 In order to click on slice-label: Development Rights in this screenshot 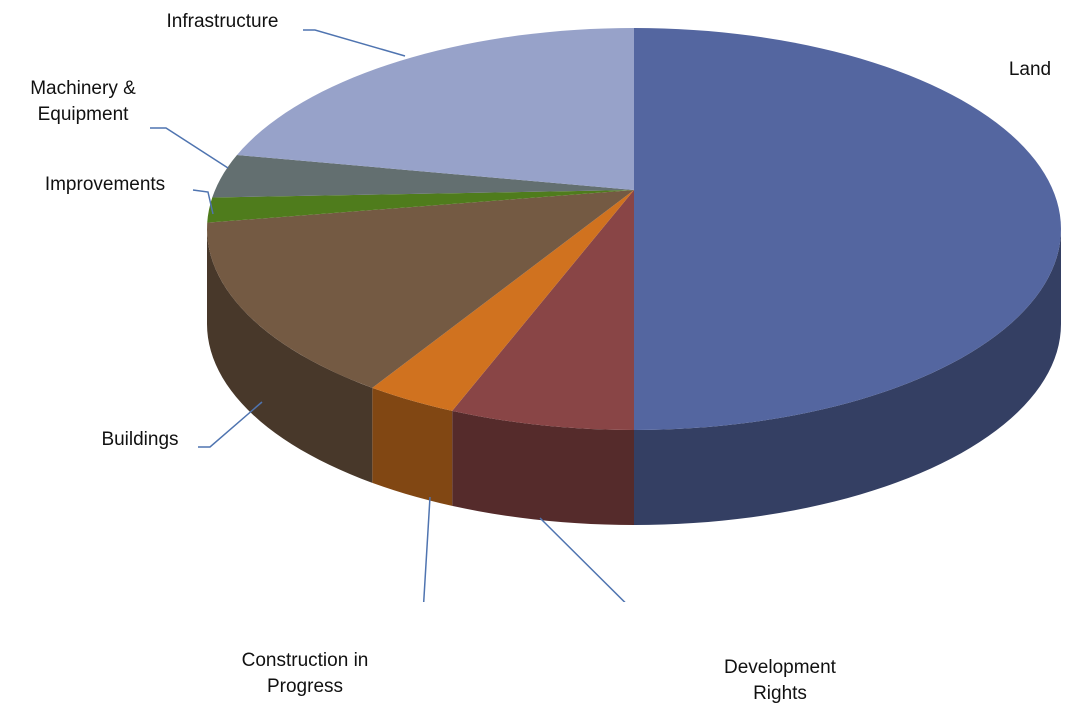, I will do `click(780, 680)`.